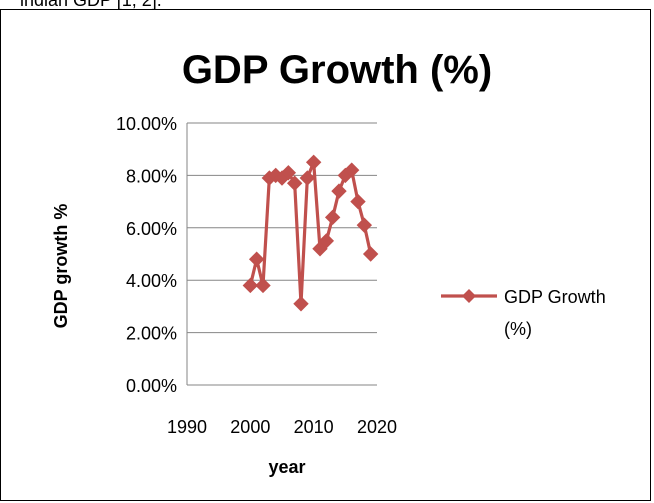 This screenshot has height=503, width=654. What do you see at coordinates (250, 427) in the screenshot?
I see `x-tick-label: 2000` at bounding box center [250, 427].